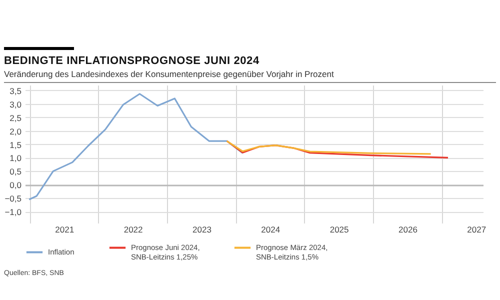 The image size is (500, 300). What do you see at coordinates (408, 229) in the screenshot?
I see `x-tick-label: 2026` at bounding box center [408, 229].